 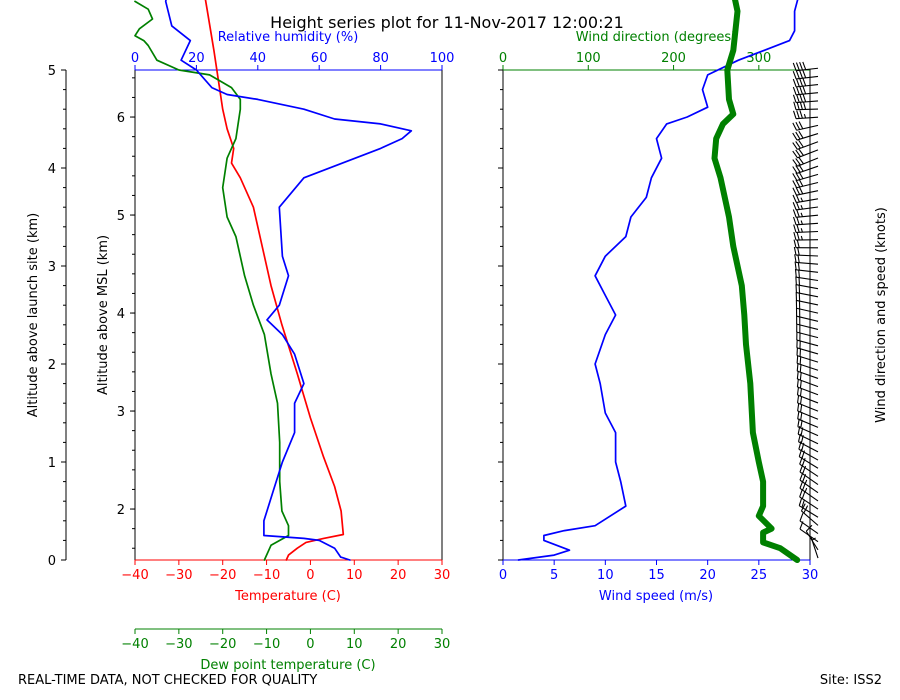 What do you see at coordinates (121, 216) in the screenshot?
I see `alt-msl-tick-label: 5` at bounding box center [121, 216].